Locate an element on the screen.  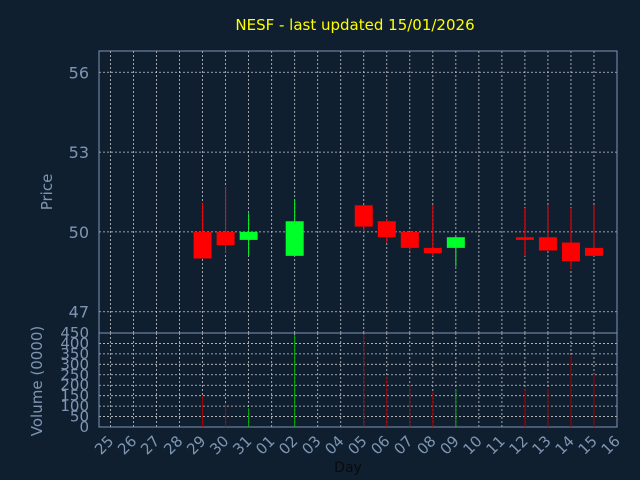
volume-tick-label: 350 is located at coordinates (74, 354).